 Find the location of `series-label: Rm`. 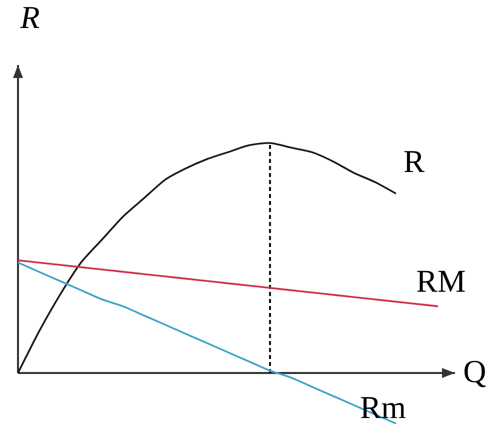

series-label: Rm is located at coordinates (383, 407).